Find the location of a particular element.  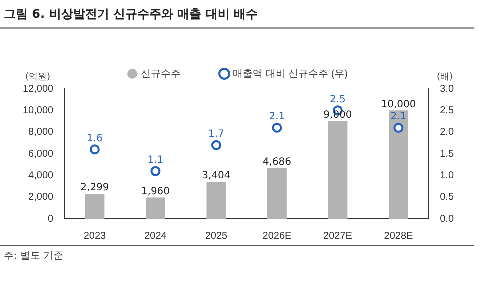

y2-tick-label: 2.0 is located at coordinates (447, 132).